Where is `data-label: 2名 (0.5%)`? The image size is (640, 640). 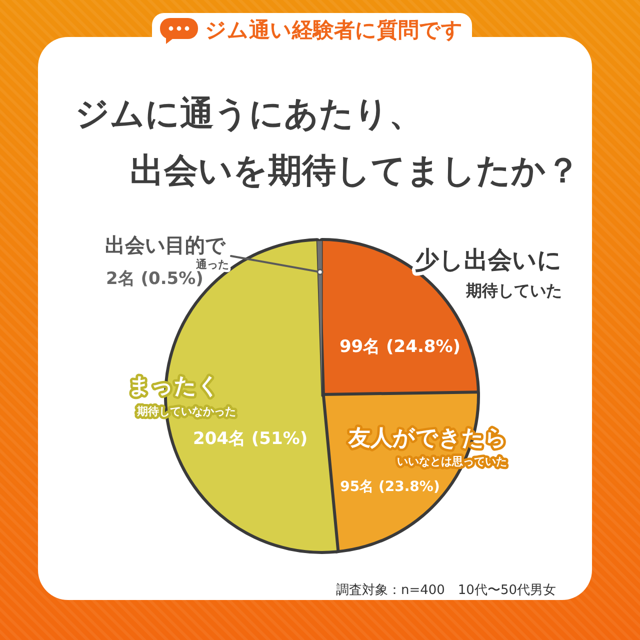
data-label: 2名 (0.5%) is located at coordinates (155, 279).